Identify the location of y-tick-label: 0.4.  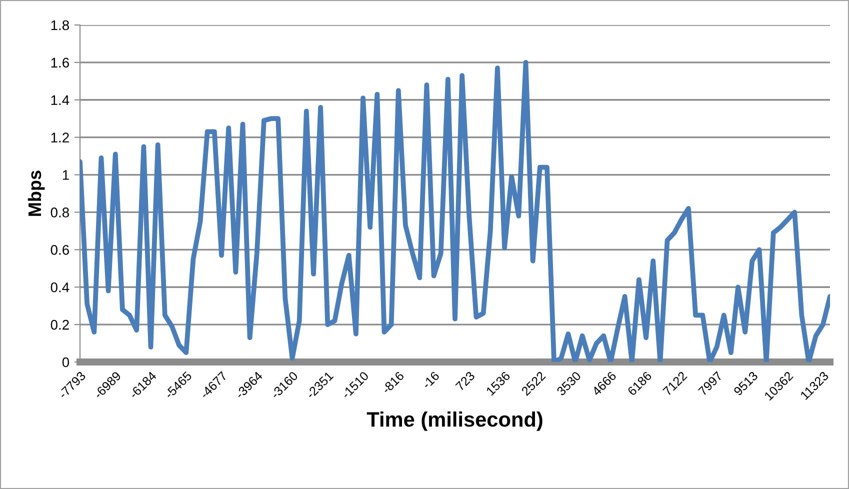
(60, 287).